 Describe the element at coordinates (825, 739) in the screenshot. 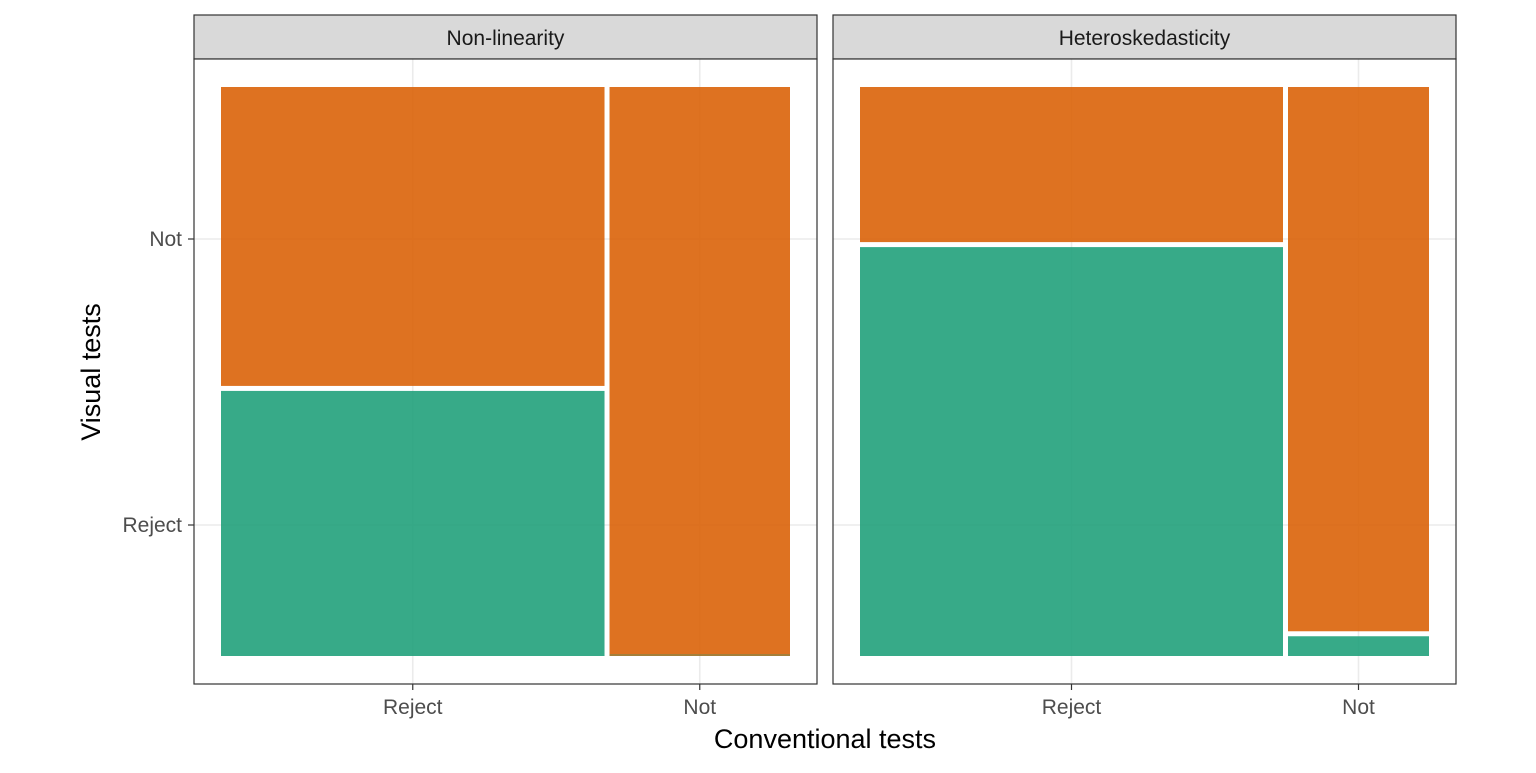

I see `x-axis-title: Conventional tests` at that location.